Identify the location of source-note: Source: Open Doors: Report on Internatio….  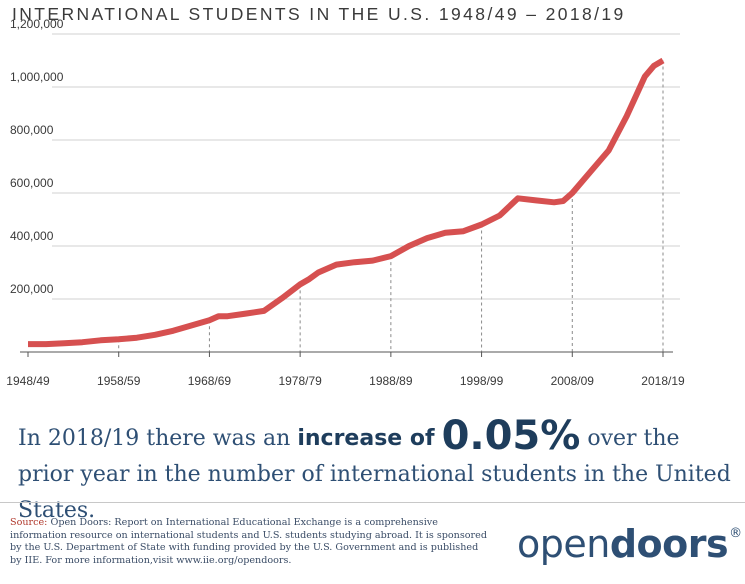
(250, 542).